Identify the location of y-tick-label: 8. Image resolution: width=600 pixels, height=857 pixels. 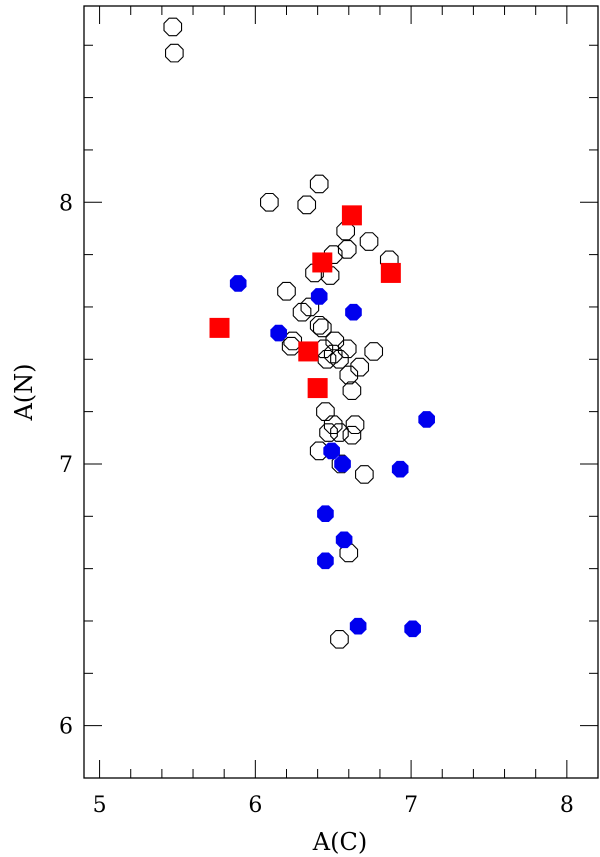
(66, 203).